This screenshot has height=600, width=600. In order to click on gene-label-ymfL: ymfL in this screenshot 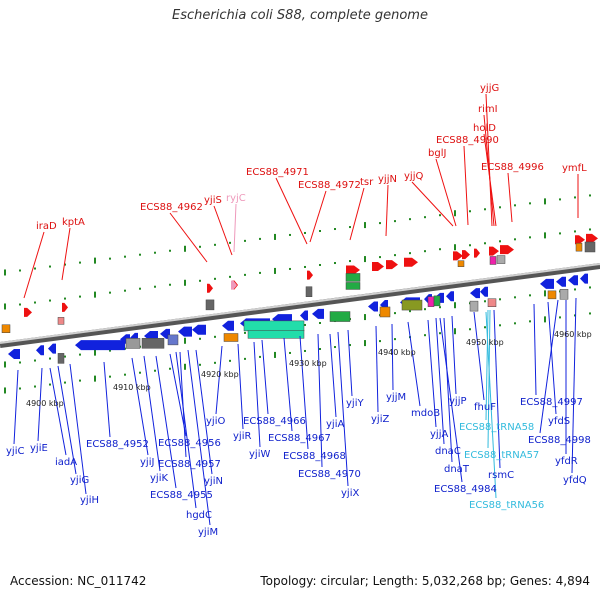, I will do `click(574, 168)`.